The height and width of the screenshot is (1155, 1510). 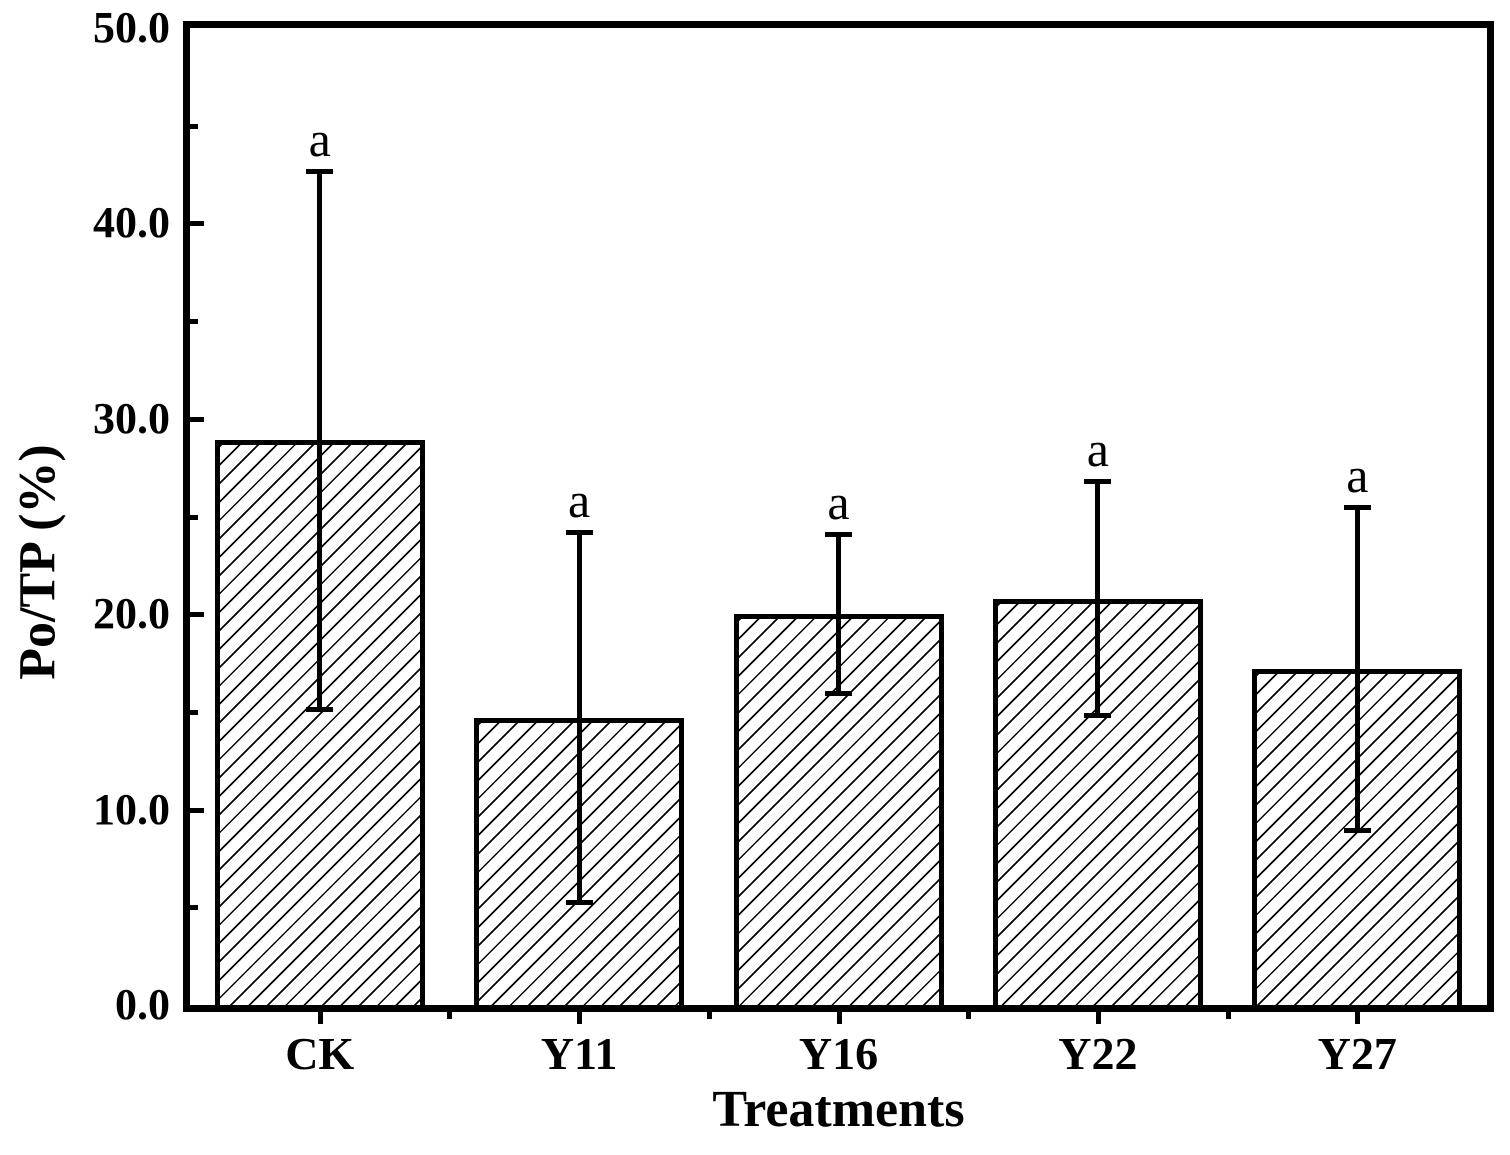 What do you see at coordinates (131, 418) in the screenshot?
I see `y-axis-tick-label: 30.0` at bounding box center [131, 418].